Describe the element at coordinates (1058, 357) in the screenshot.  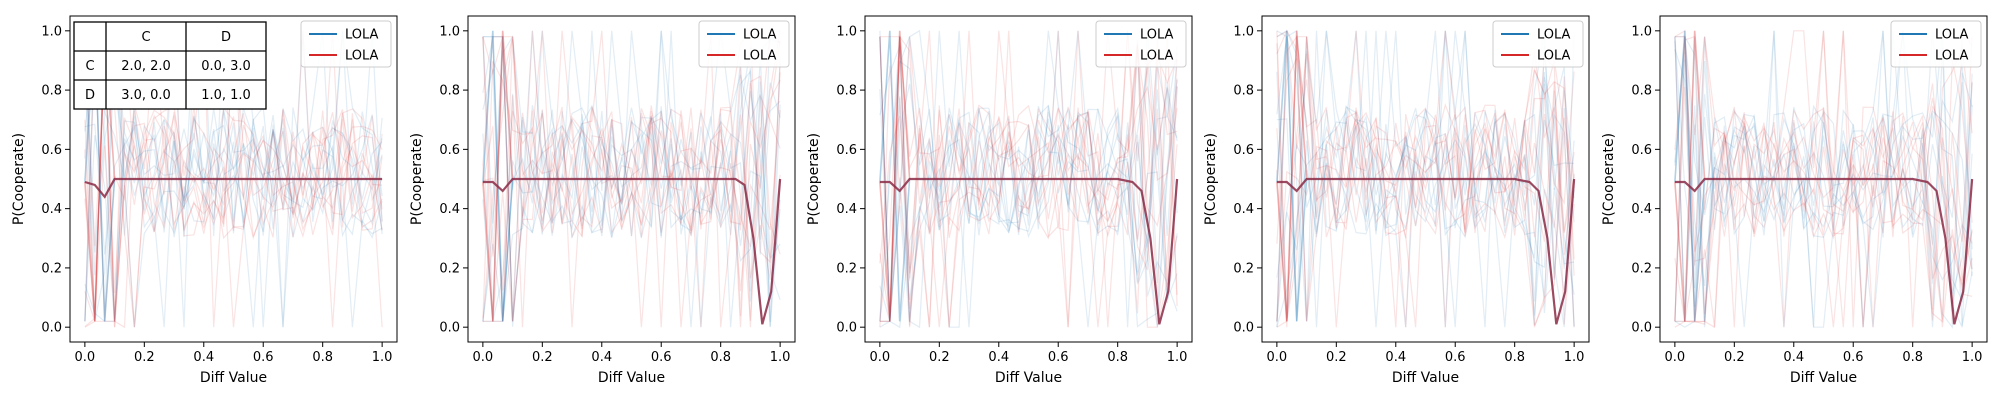
I see `x-tick-label: 0.6` at that location.